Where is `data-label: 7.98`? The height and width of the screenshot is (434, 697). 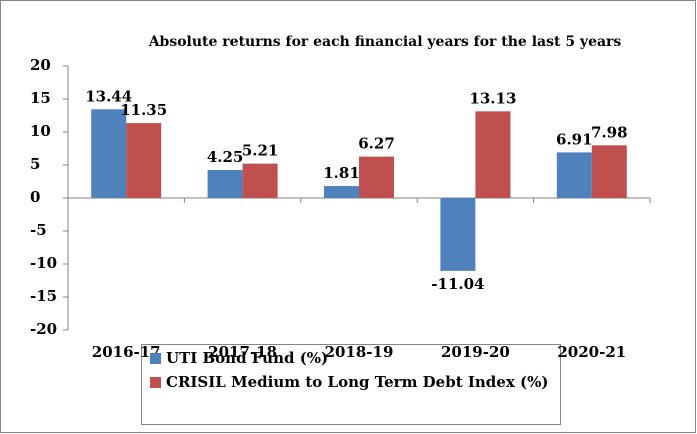 data-label: 7.98 is located at coordinates (609, 132).